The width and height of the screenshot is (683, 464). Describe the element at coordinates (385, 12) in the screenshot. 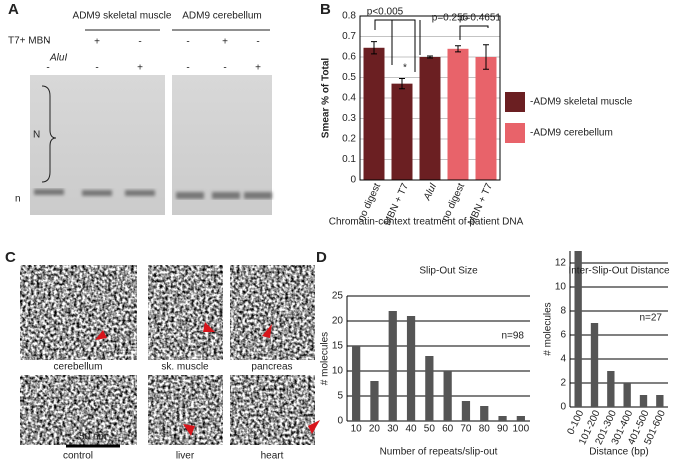

I see `annotation: p<0.005` at that location.